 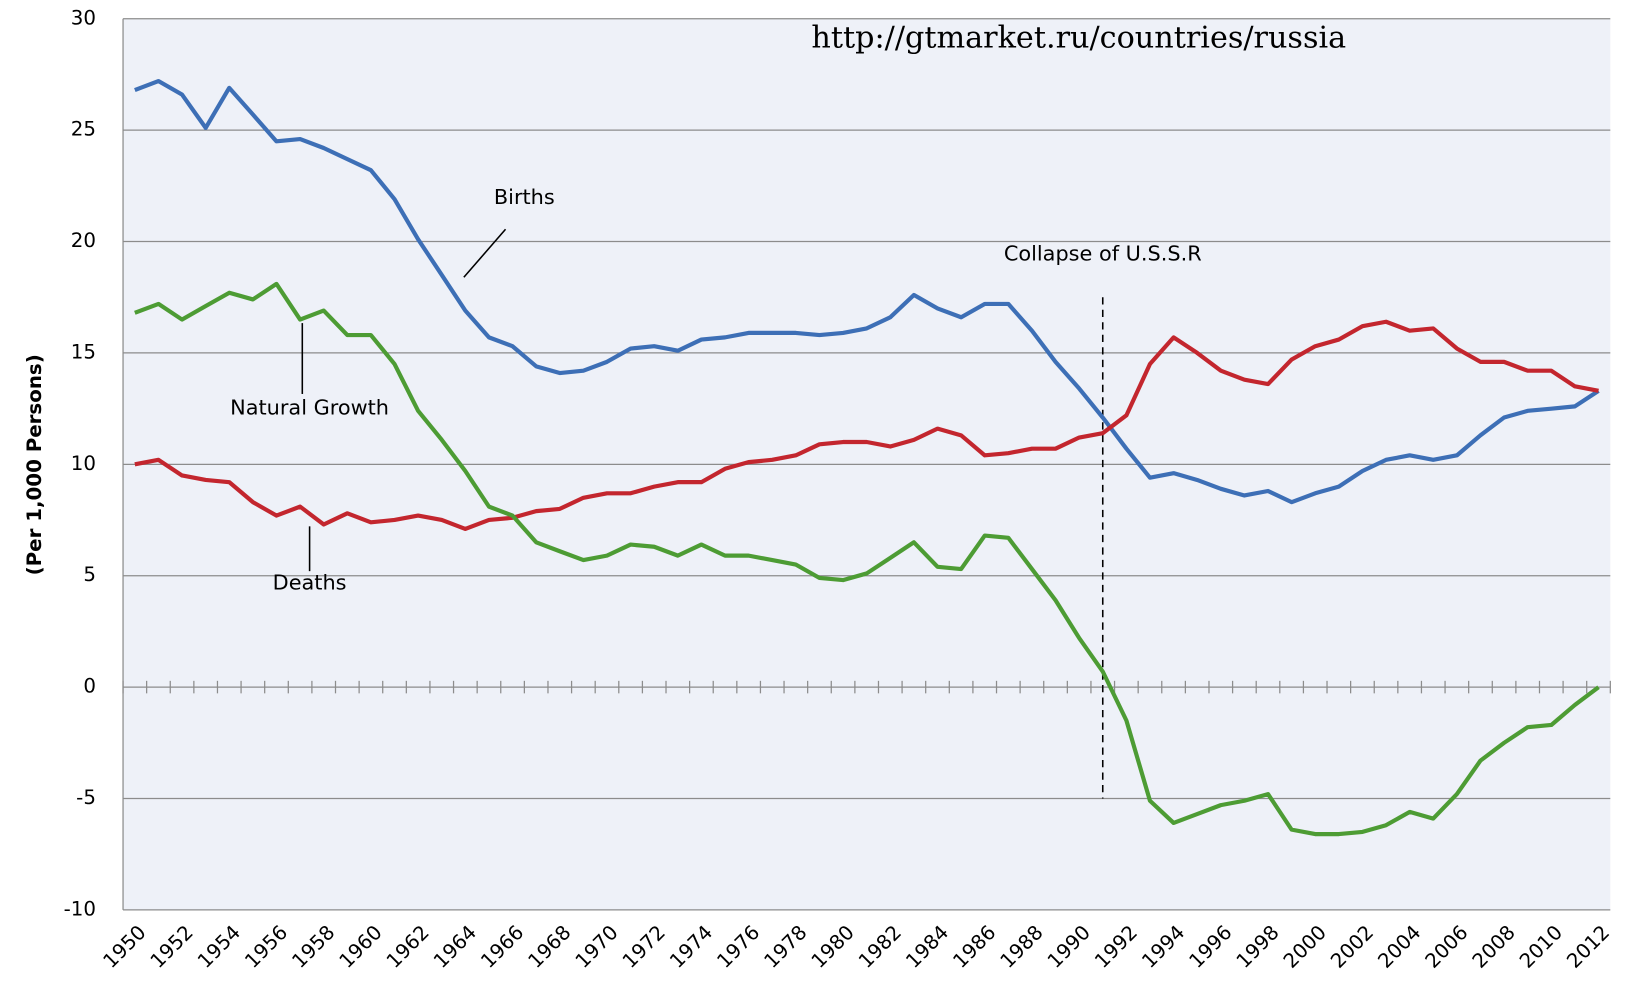 I want to click on x-tick-label: 2008, so click(x=1494, y=947).